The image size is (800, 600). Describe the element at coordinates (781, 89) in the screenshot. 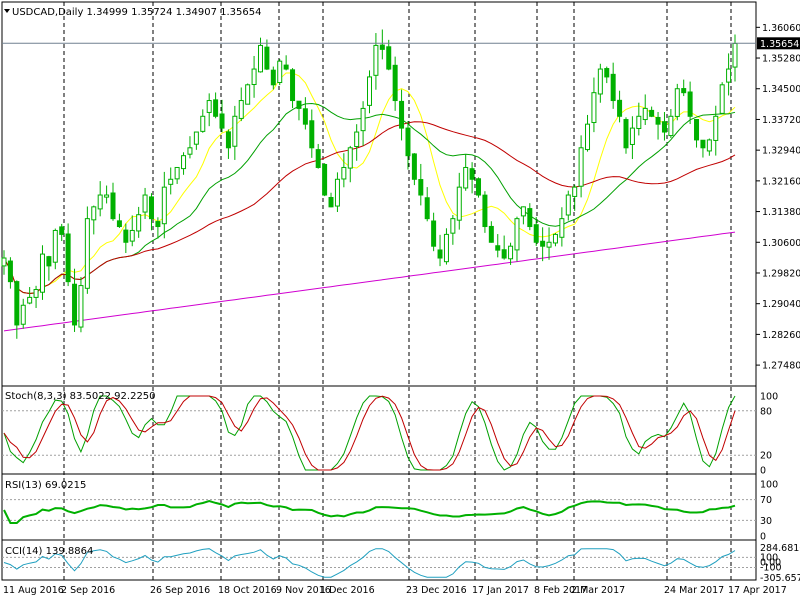

I see `price-tick-label: 1.34500` at that location.